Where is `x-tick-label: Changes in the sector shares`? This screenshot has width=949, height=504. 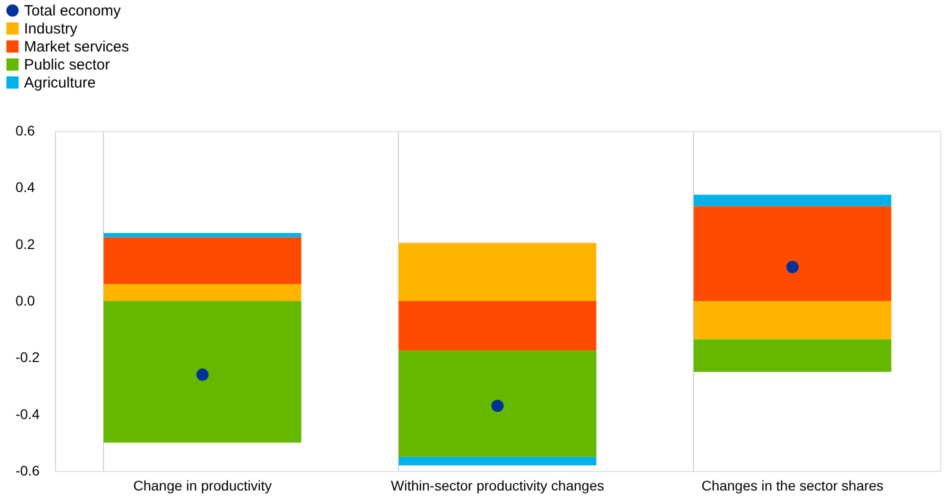 x-tick-label: Changes in the sector shares is located at coordinates (792, 486).